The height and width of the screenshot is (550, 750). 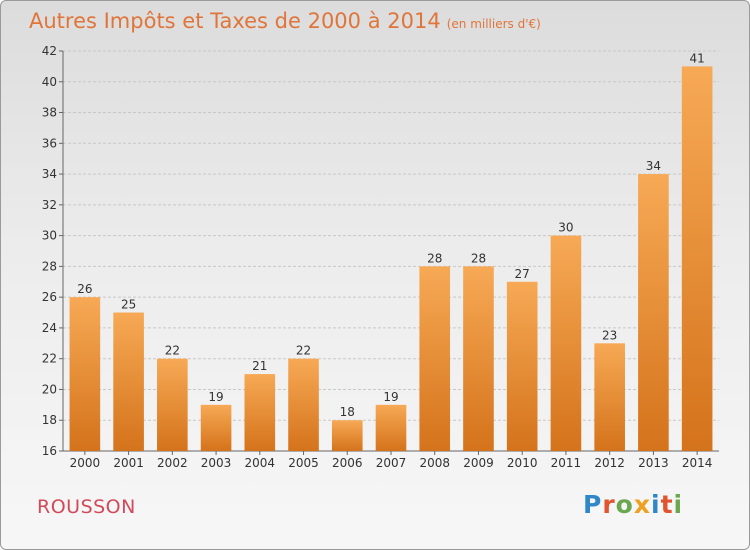 What do you see at coordinates (49, 143) in the screenshot?
I see `y-tick-label: 36` at bounding box center [49, 143].